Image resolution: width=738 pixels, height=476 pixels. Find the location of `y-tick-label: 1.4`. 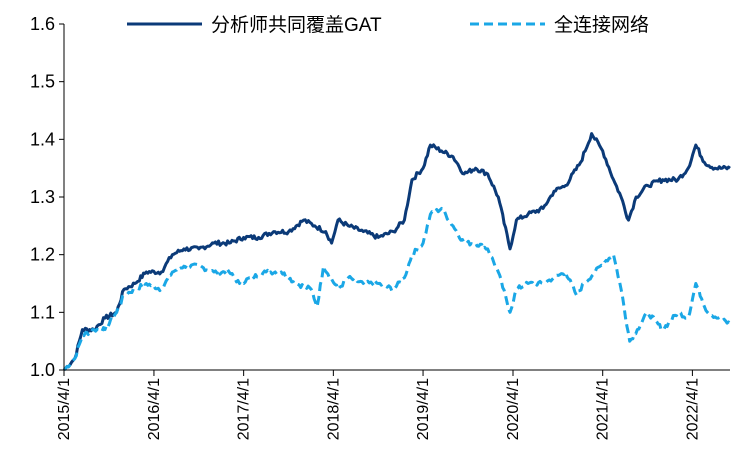

y-tick-label: 1.4 is located at coordinates (42, 139).